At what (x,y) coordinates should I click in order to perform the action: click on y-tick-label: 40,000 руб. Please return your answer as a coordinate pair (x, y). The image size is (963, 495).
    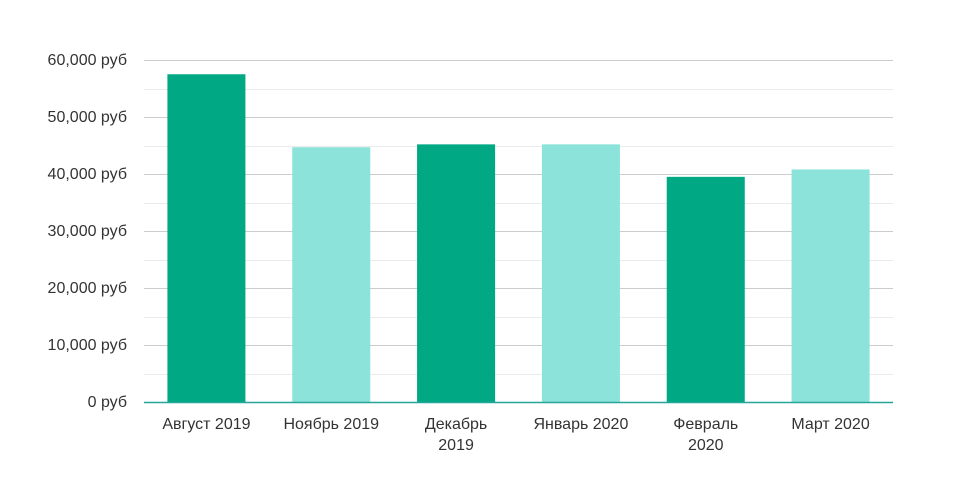
    Looking at the image, I should click on (87, 174).